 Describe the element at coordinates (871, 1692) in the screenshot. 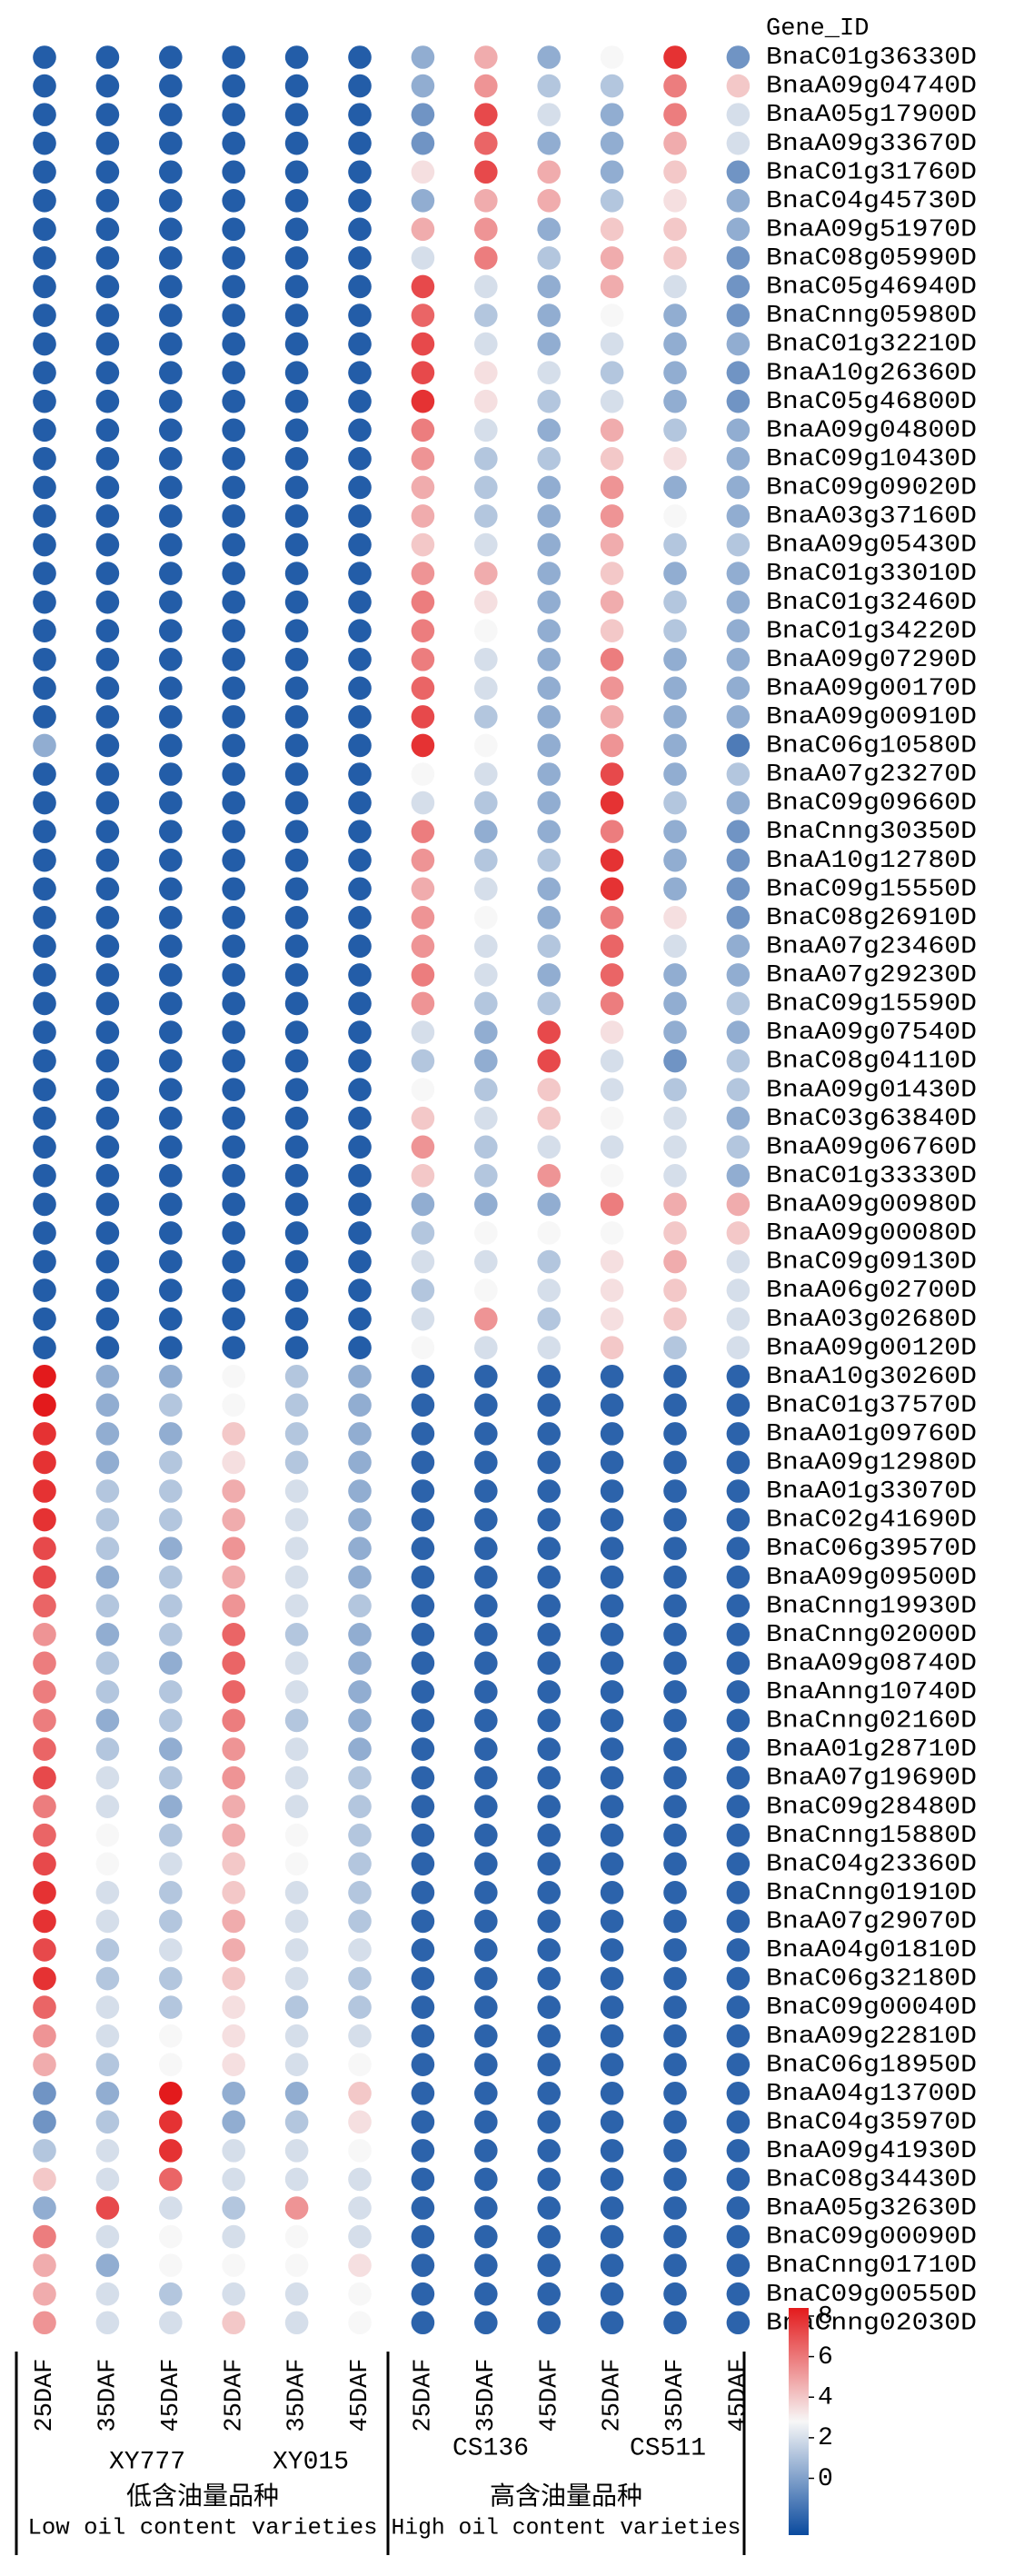

I see `gene-label: BnaAnng10740D` at that location.